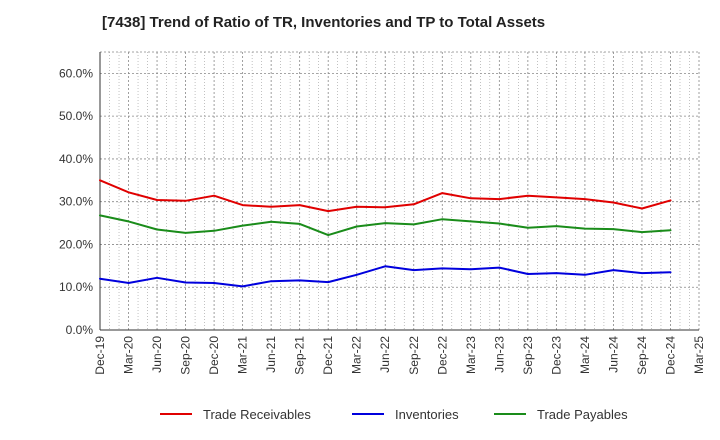 This screenshot has height=440, width=720. What do you see at coordinates (613, 354) in the screenshot?
I see `x-tick-label: Jun-24` at bounding box center [613, 354].